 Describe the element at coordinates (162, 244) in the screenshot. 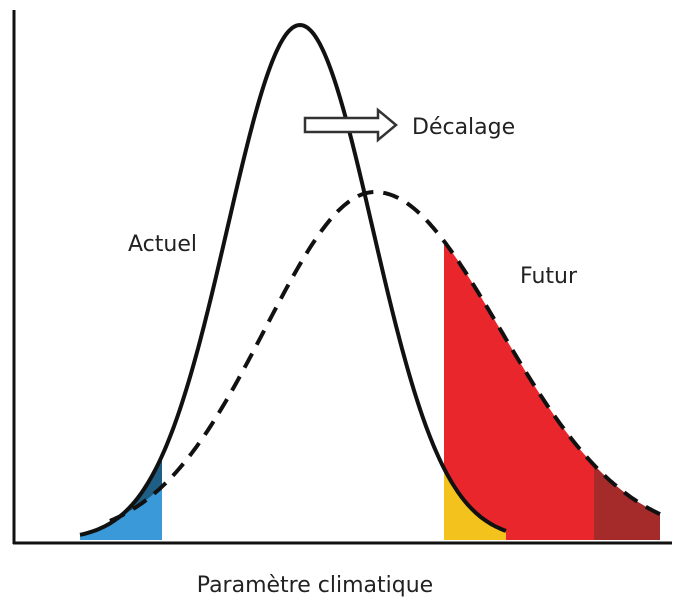

I see `current-label: Actuel` at that location.